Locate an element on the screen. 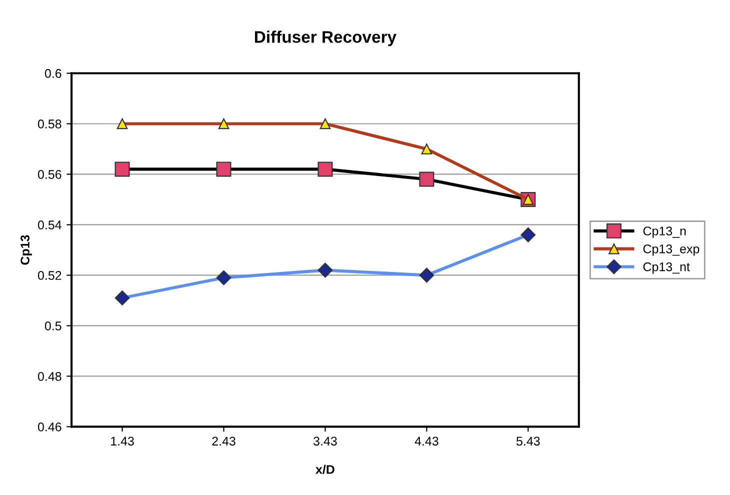 Image resolution: width=730 pixels, height=495 pixels. y-tick-label: 0.54 is located at coordinates (50, 225).